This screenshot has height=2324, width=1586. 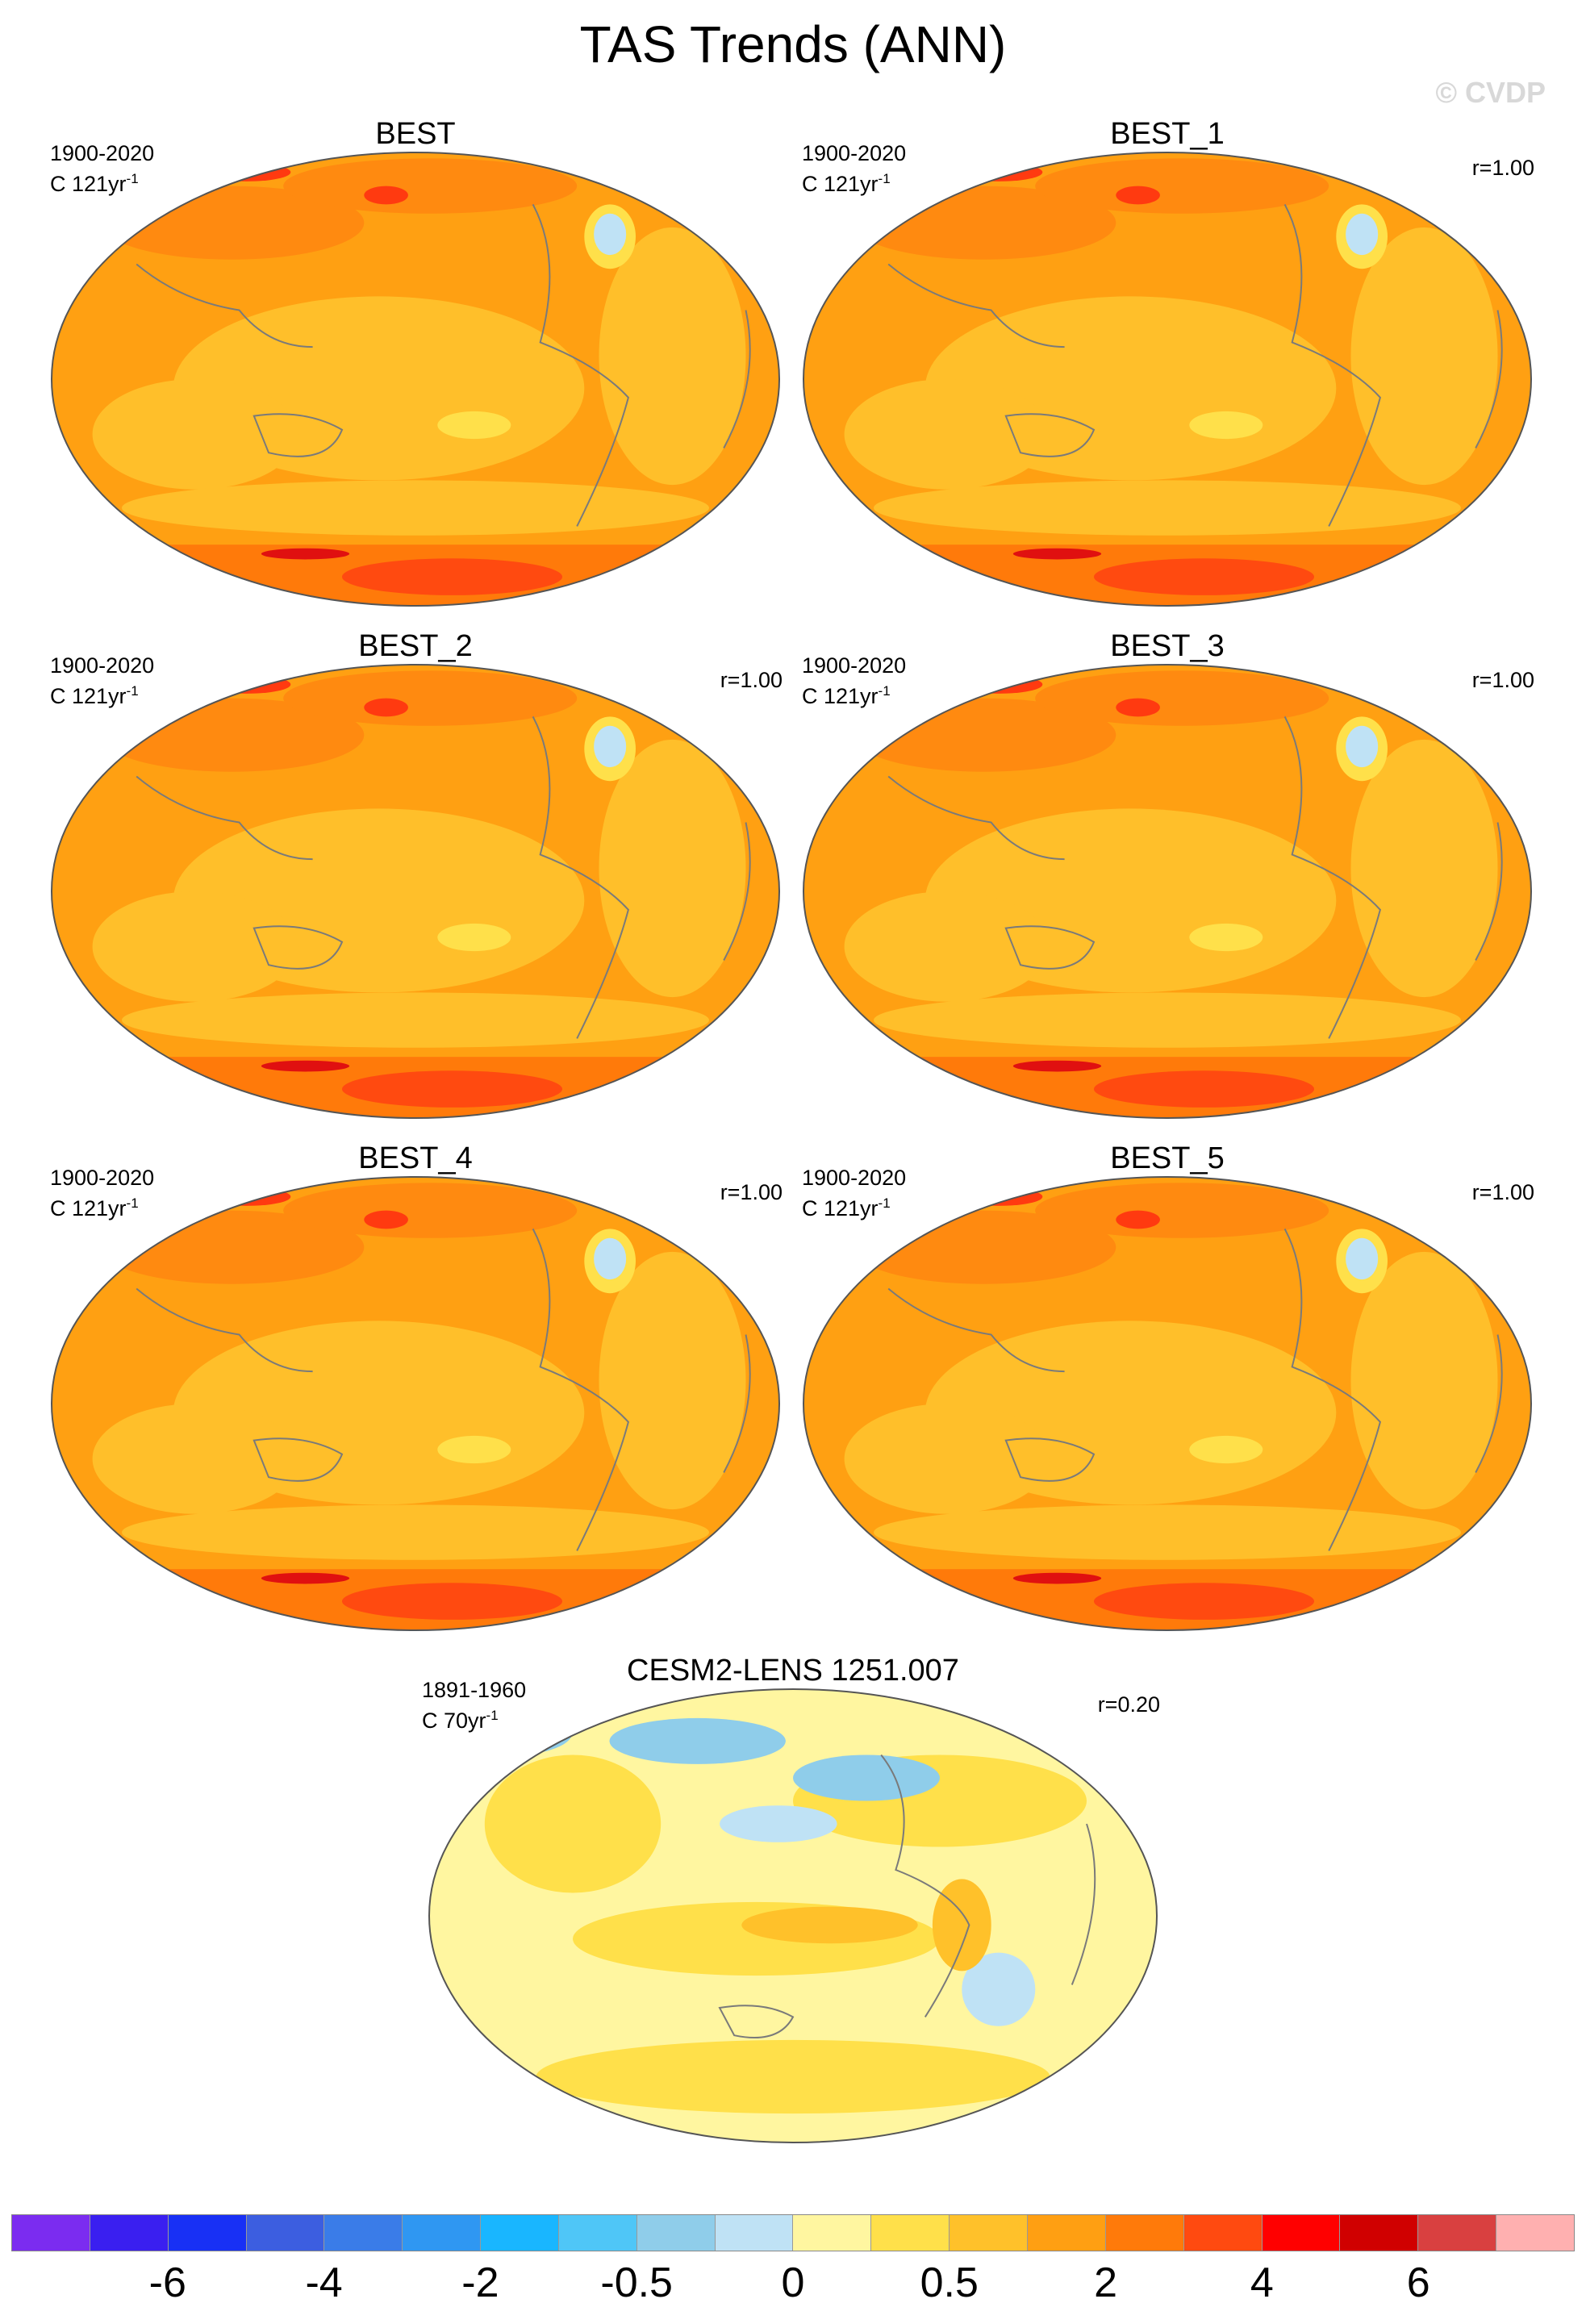 What do you see at coordinates (866, 1777) in the screenshot?
I see `cool-atlantic` at bounding box center [866, 1777].